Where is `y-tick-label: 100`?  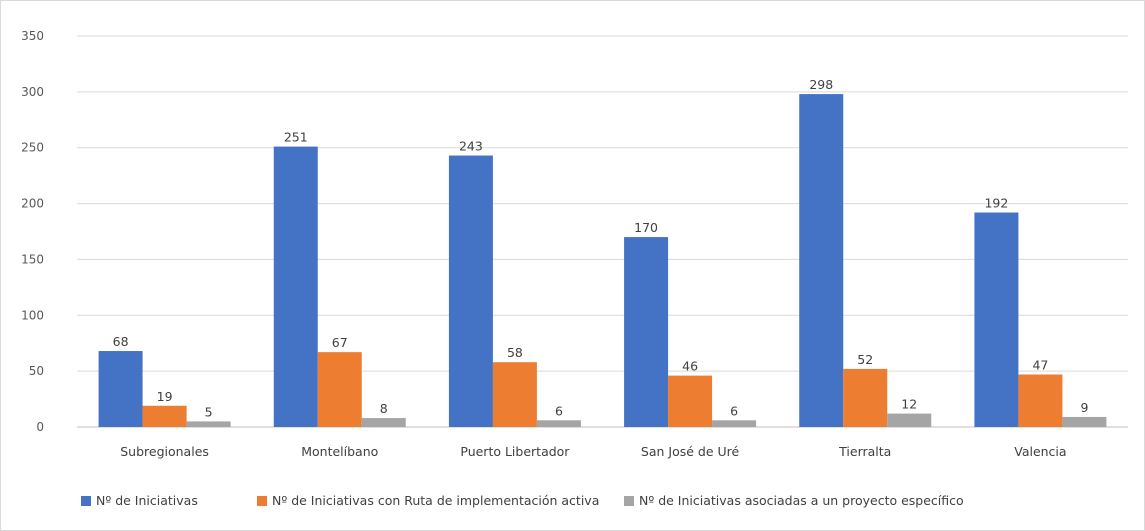
y-tick-label: 100 is located at coordinates (32, 315).